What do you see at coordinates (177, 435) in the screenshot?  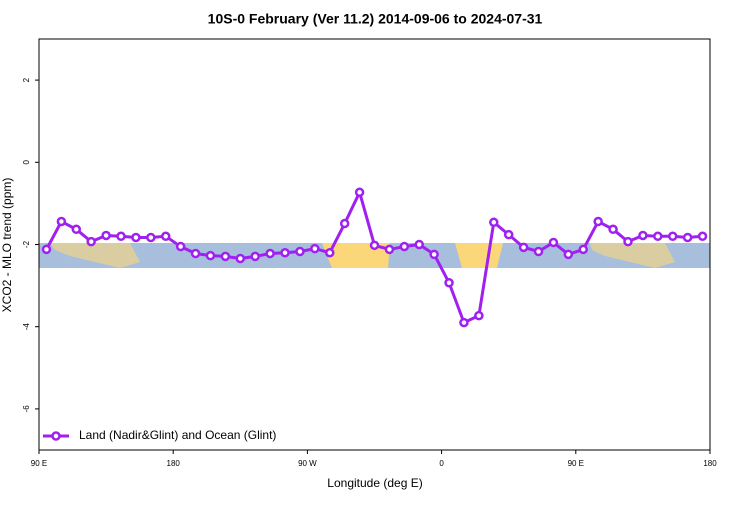 I see `legend-label: Land (Nadir&Glint) and Ocean (Glint)` at bounding box center [177, 435].